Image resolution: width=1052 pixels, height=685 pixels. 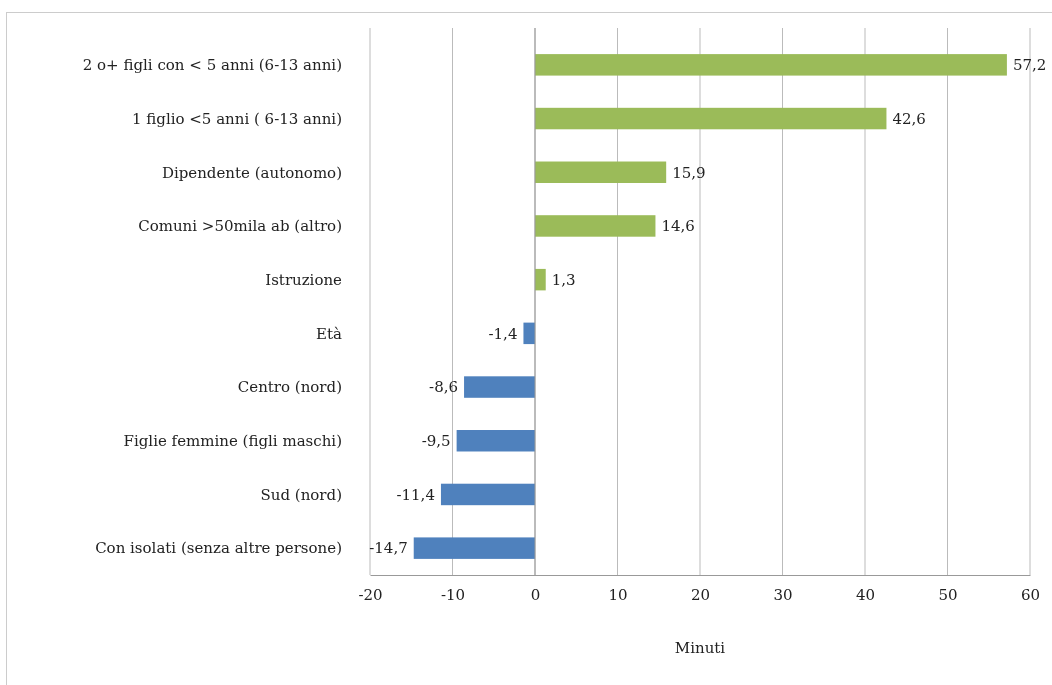 I want to click on y-tick-label: Comuni >50mila ab (altro), so click(x=240, y=226).